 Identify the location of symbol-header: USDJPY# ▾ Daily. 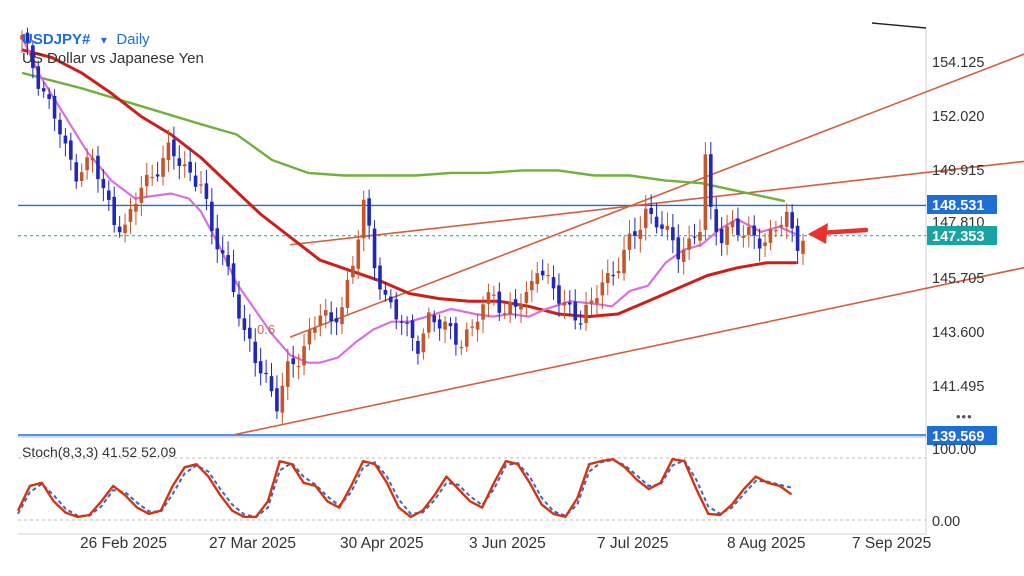
(86, 39).